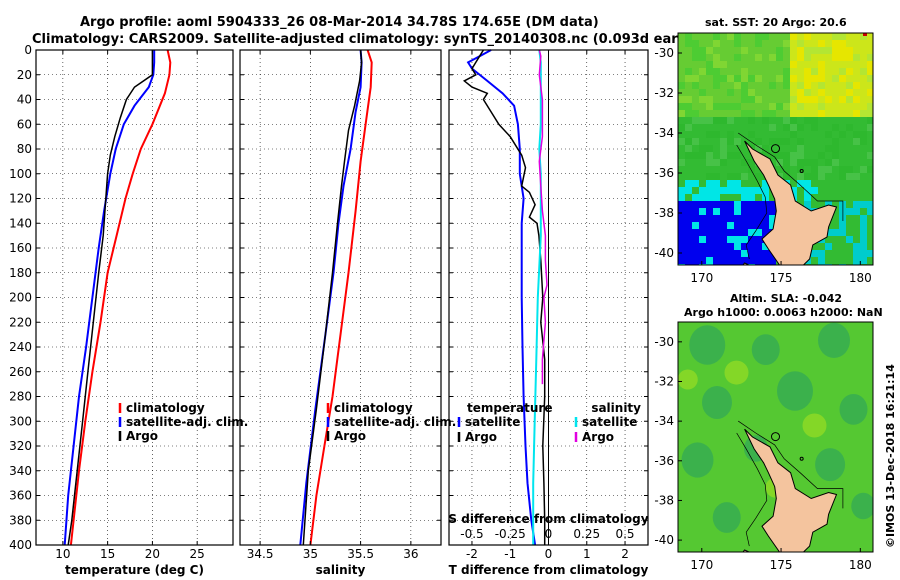  What do you see at coordinates (664, 133) in the screenshot?
I see `map-y-tick-label: -34` at bounding box center [664, 133].